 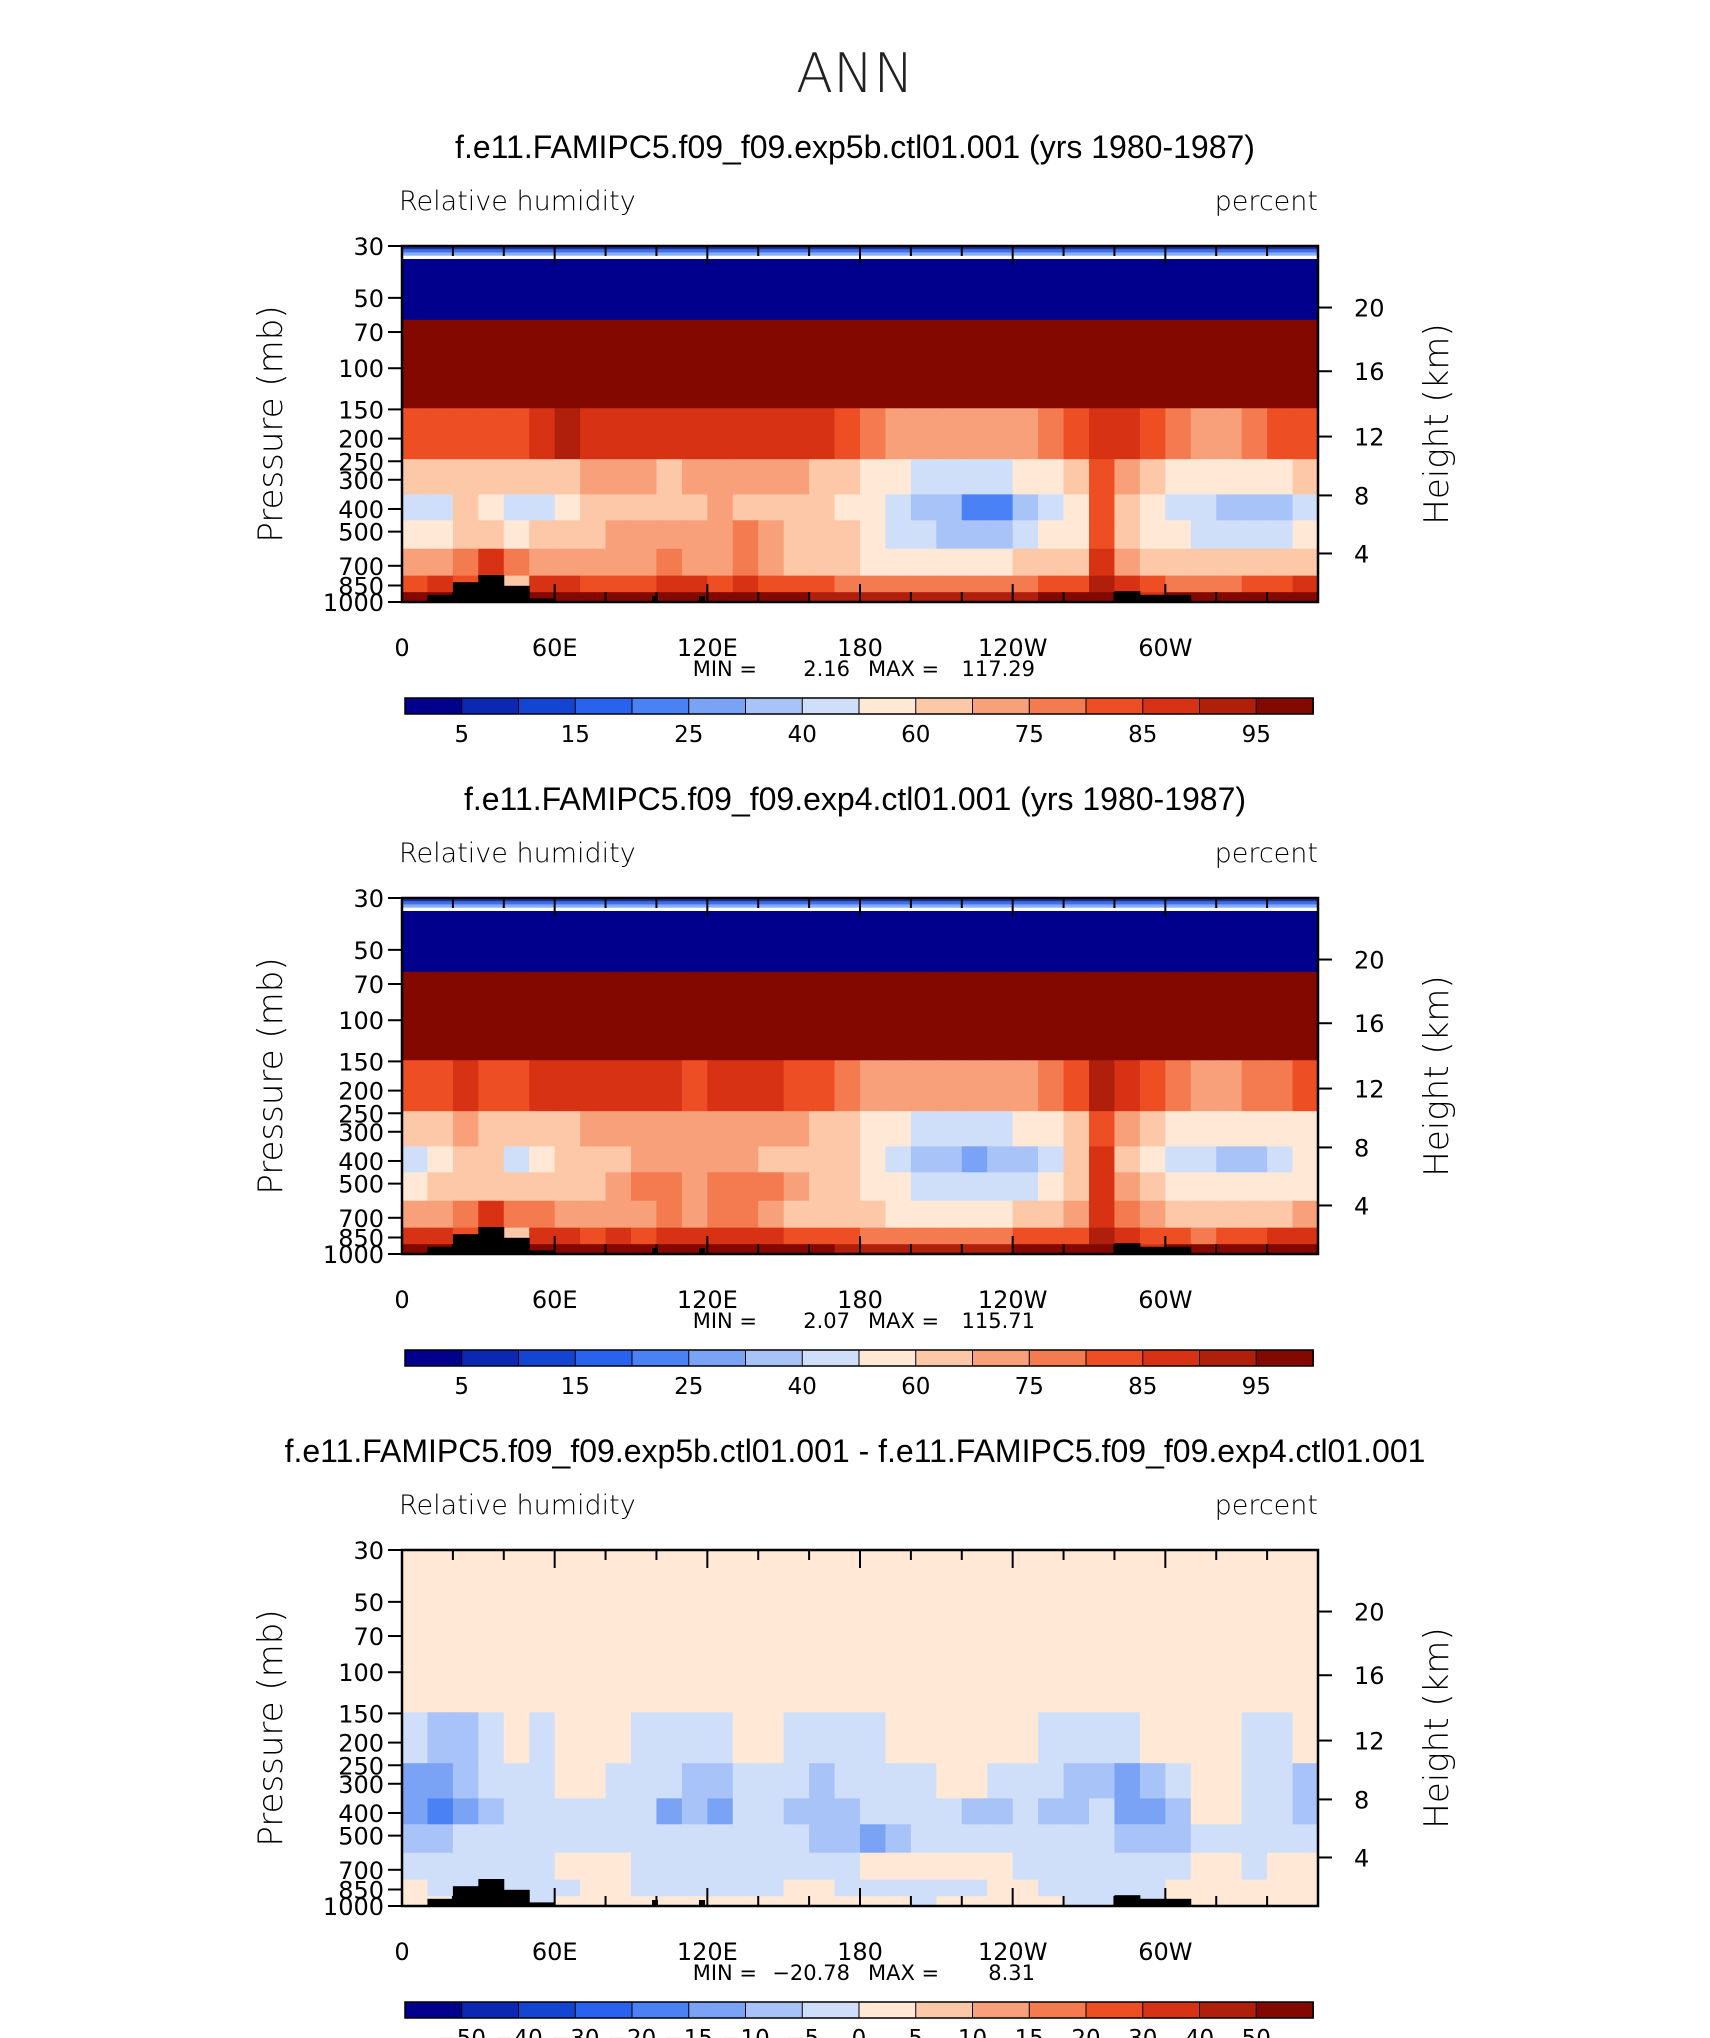 What do you see at coordinates (1165, 1952) in the screenshot?
I see `x-tick-label: 60W` at bounding box center [1165, 1952].